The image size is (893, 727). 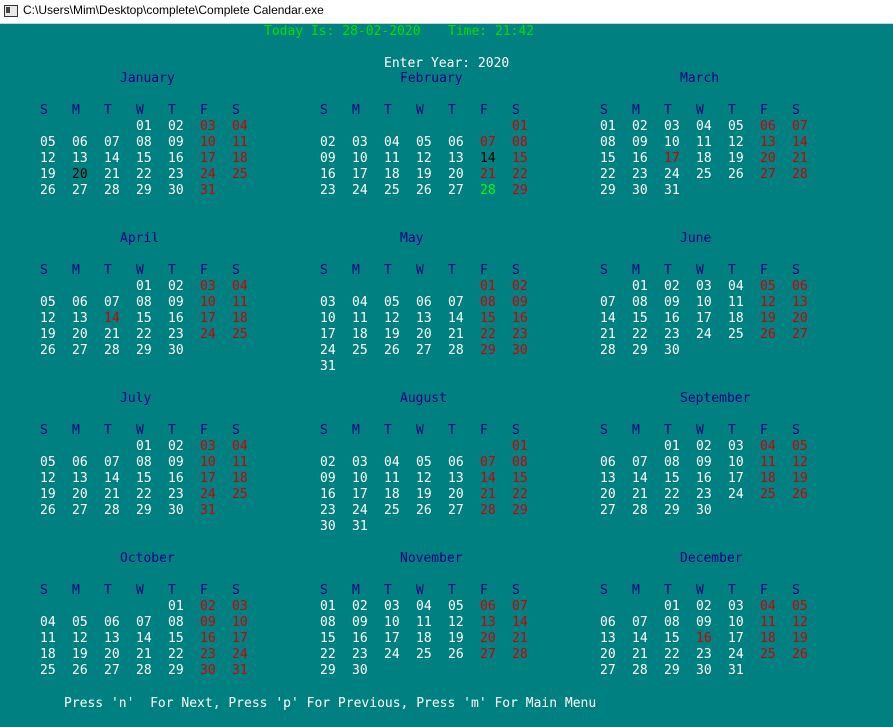 I want to click on month-title: June, so click(x=696, y=238).